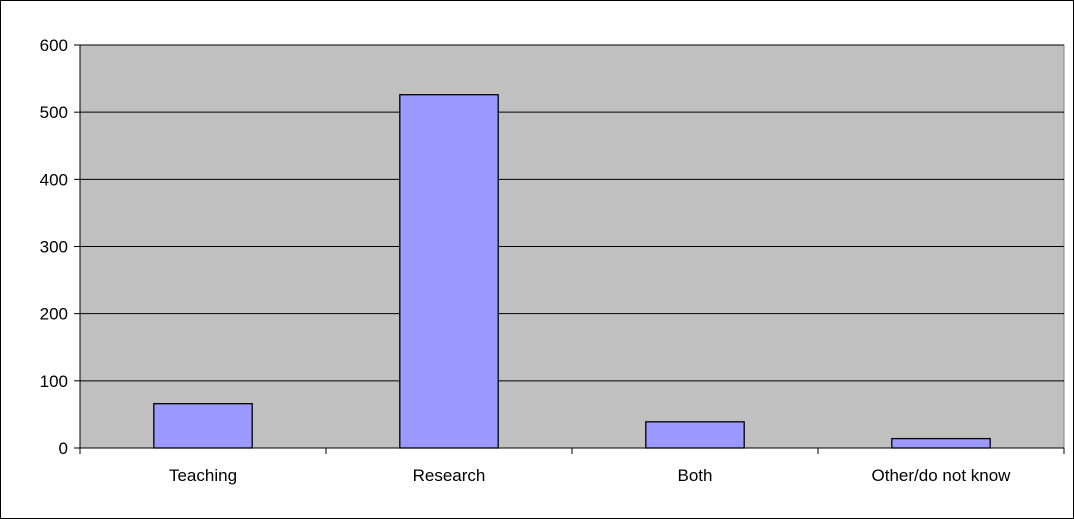 This screenshot has width=1074, height=519. Describe the element at coordinates (695, 475) in the screenshot. I see `x-tick-label: Both` at that location.